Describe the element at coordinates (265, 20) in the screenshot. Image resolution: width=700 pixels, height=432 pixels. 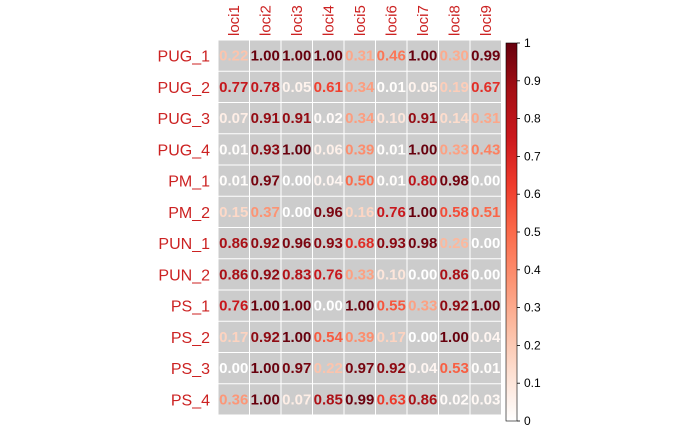
I see `column-label-loci2: loci2` at that location.